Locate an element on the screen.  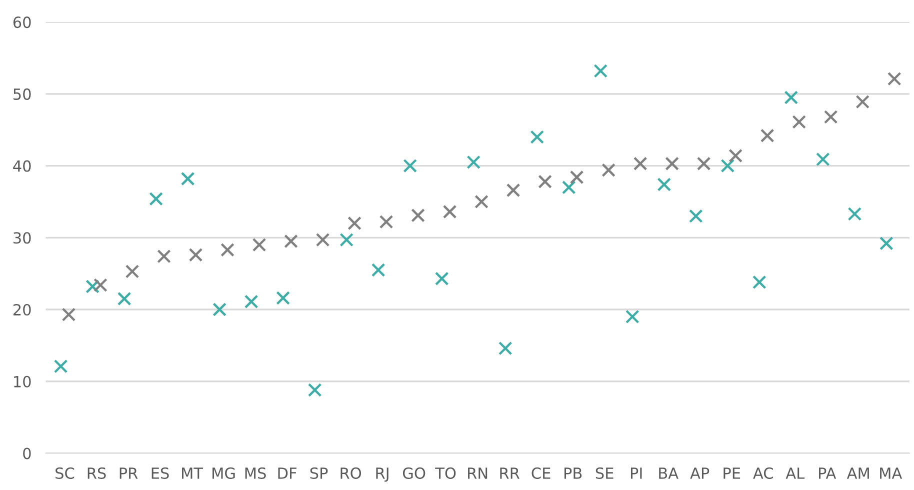
y-tick-label: 50 is located at coordinates (22, 94).